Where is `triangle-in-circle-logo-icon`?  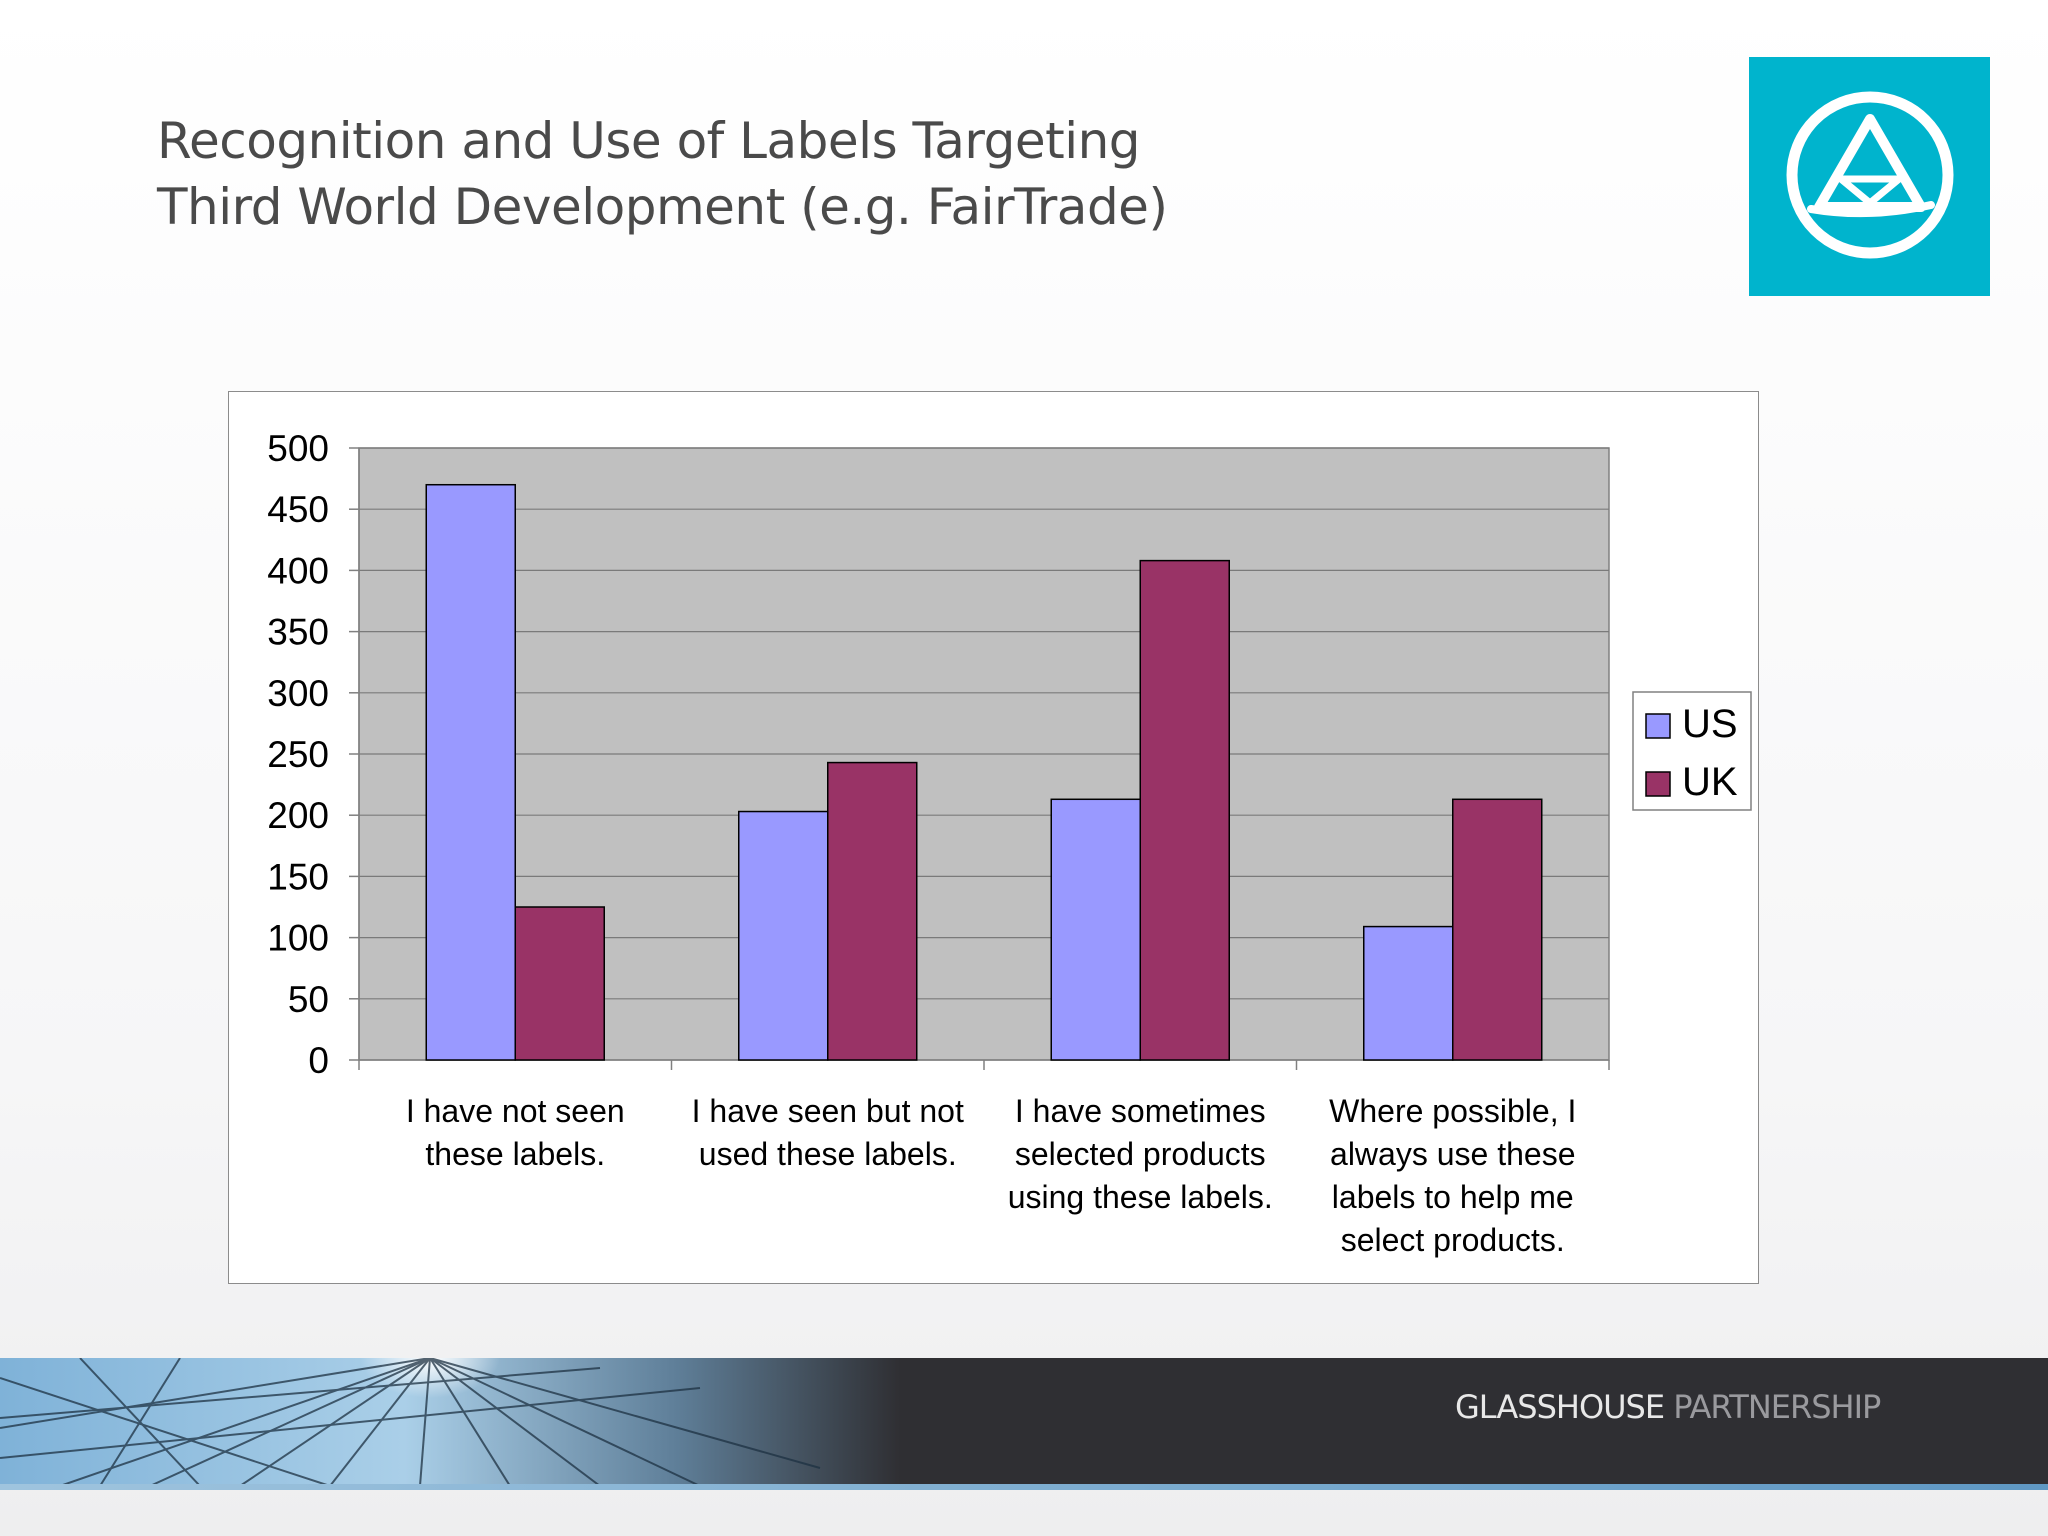 triangle-in-circle-logo-icon is located at coordinates (1870, 175).